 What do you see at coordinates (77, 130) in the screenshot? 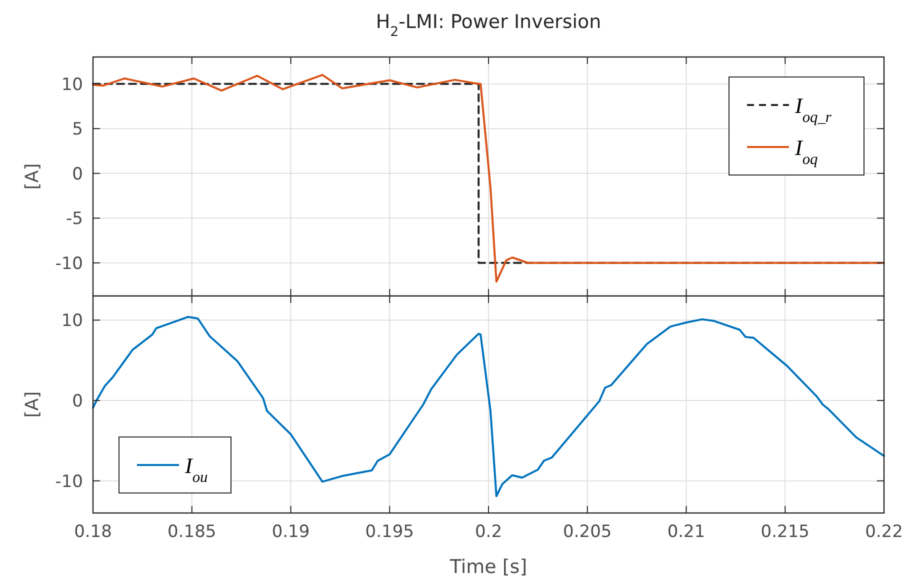
I see `y-tick-label: 5` at bounding box center [77, 130].